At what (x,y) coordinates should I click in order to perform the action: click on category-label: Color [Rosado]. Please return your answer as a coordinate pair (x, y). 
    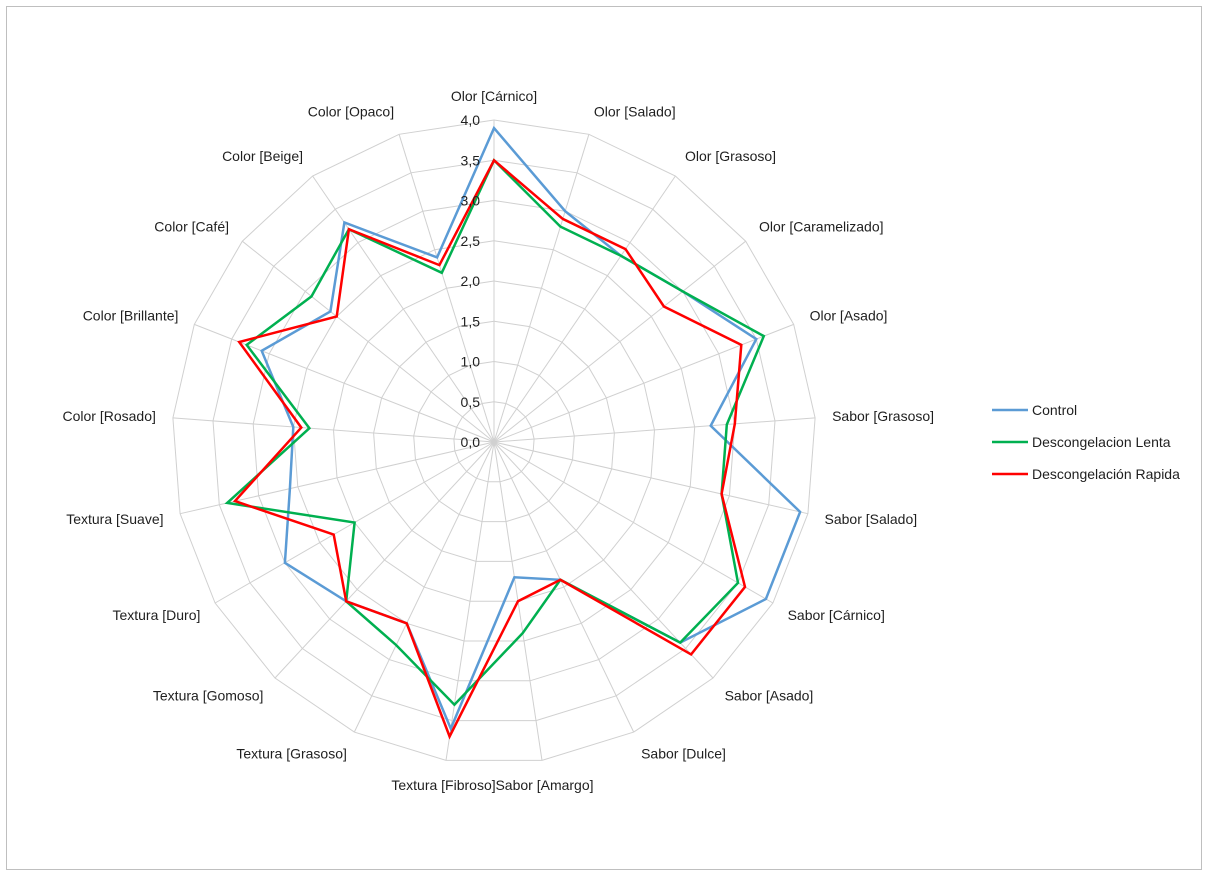
    Looking at the image, I should click on (109, 416).